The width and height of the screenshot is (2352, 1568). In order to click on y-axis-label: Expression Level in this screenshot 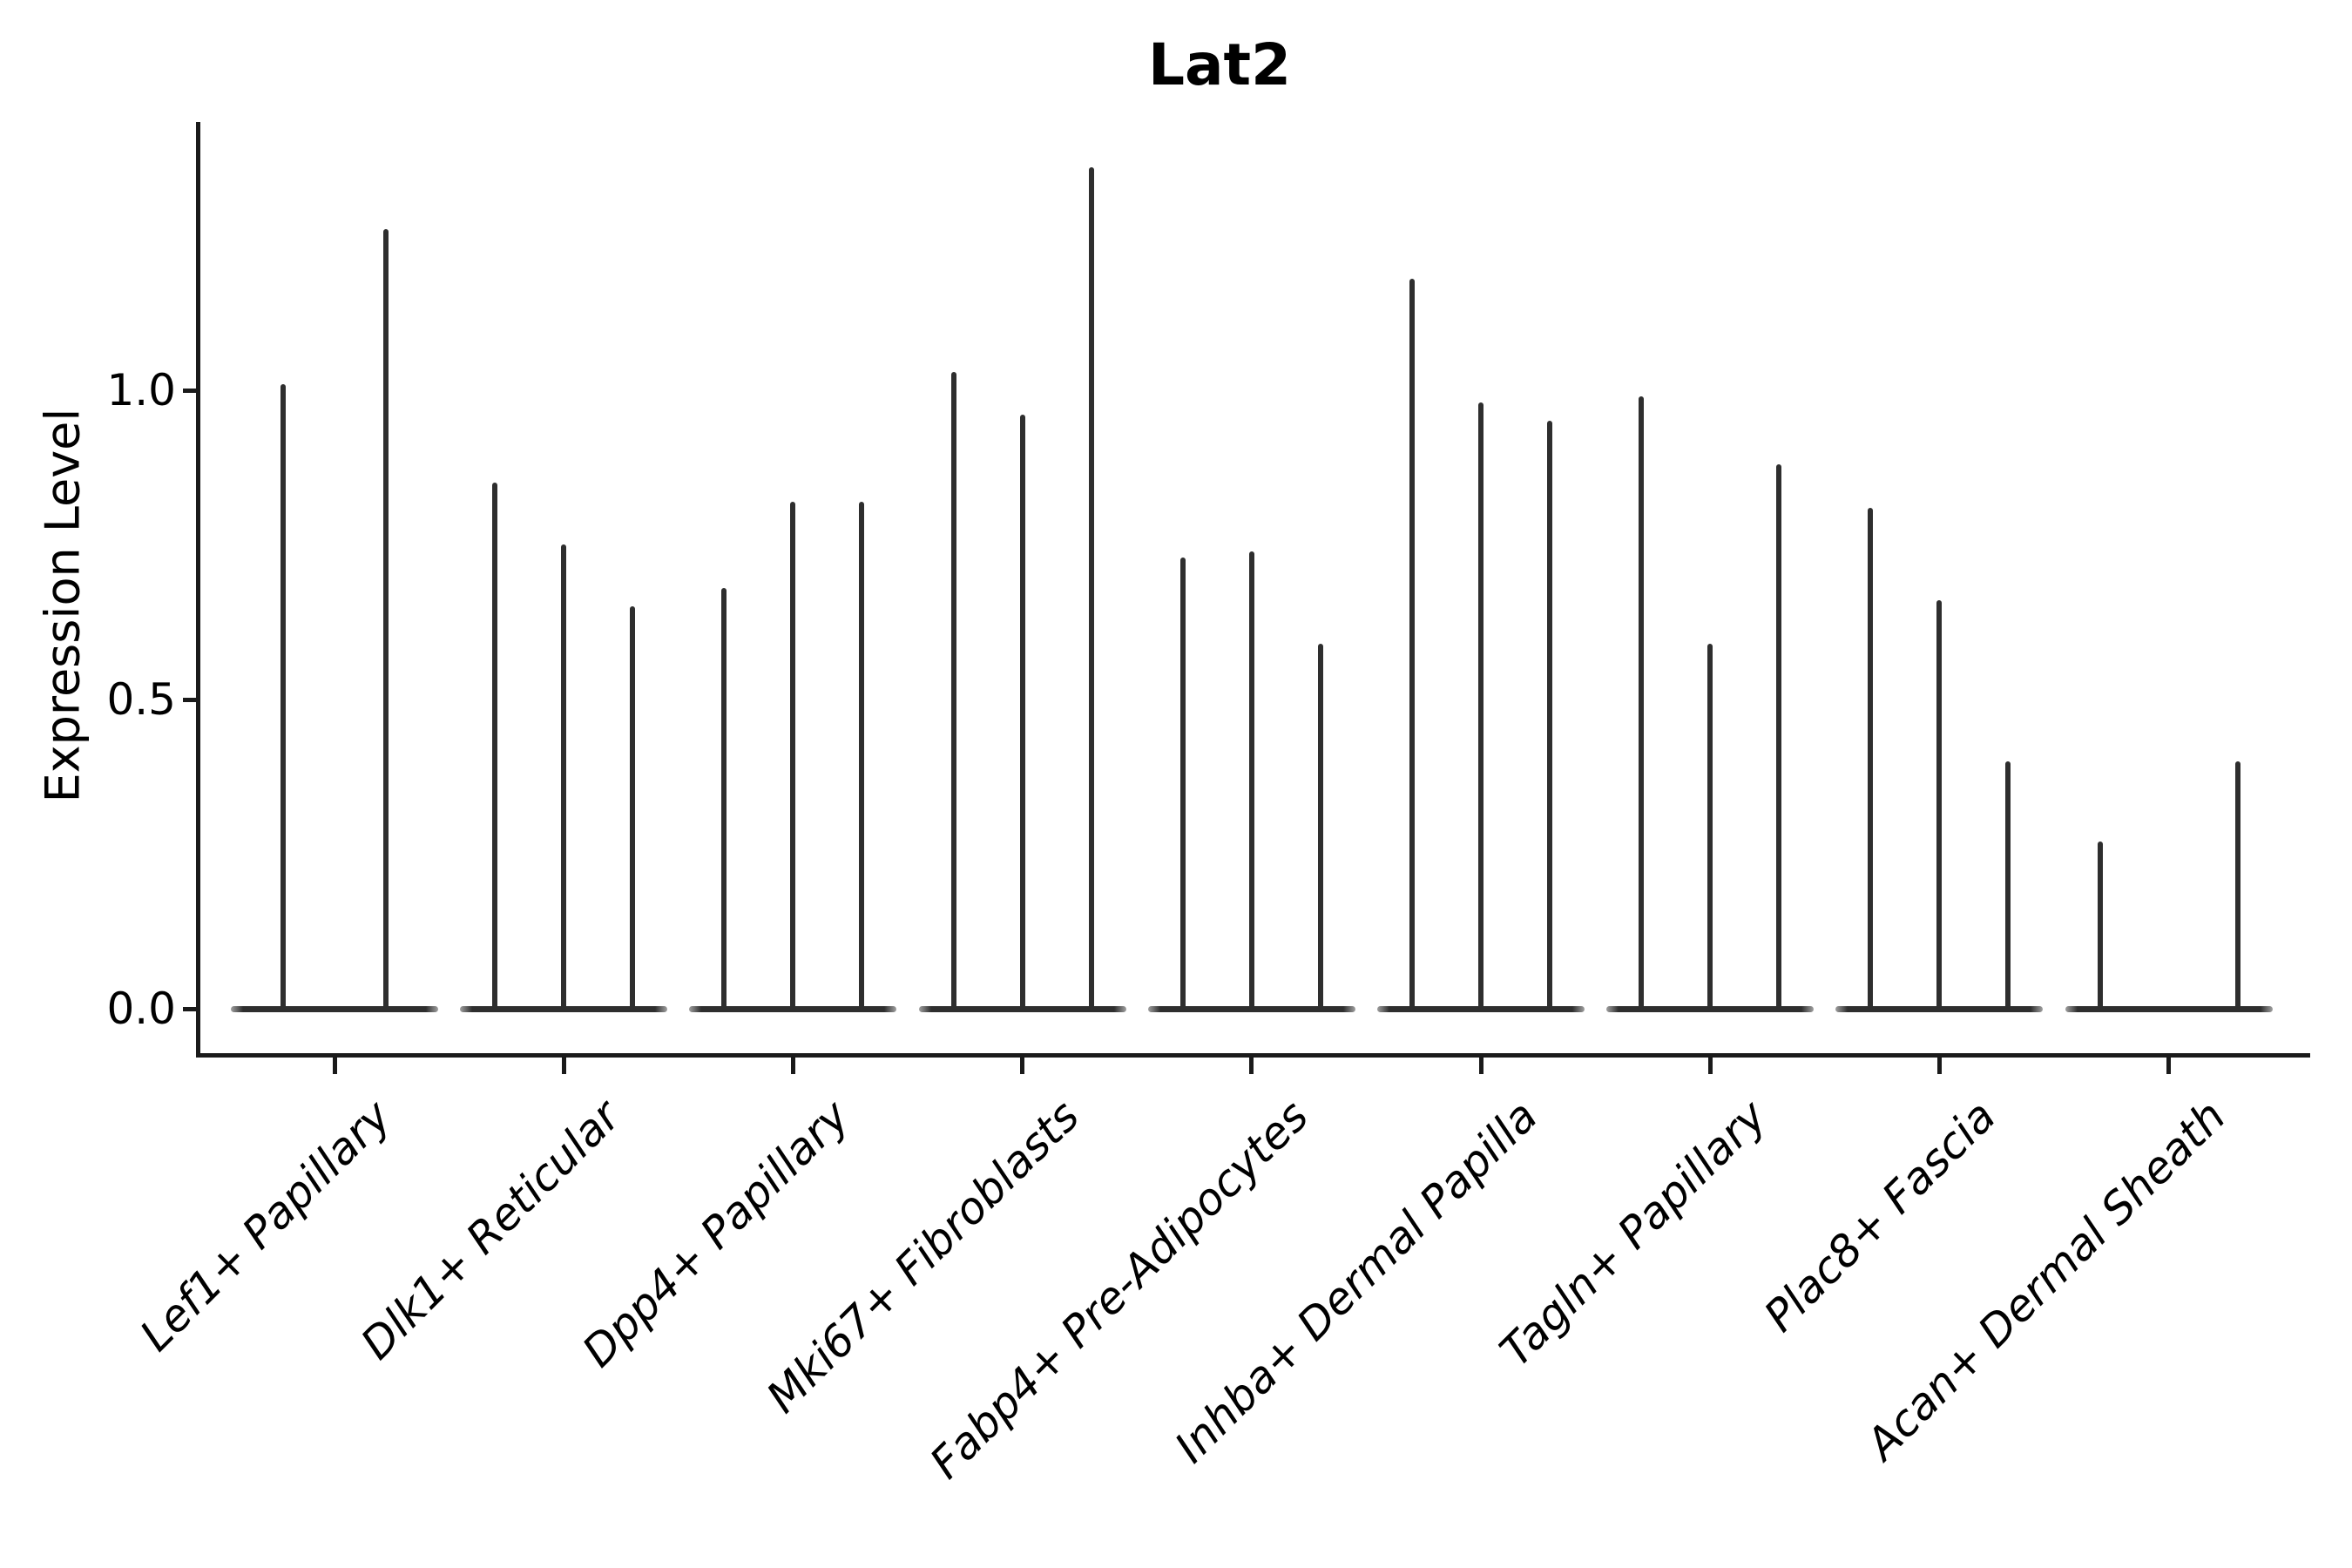, I will do `click(63, 605)`.